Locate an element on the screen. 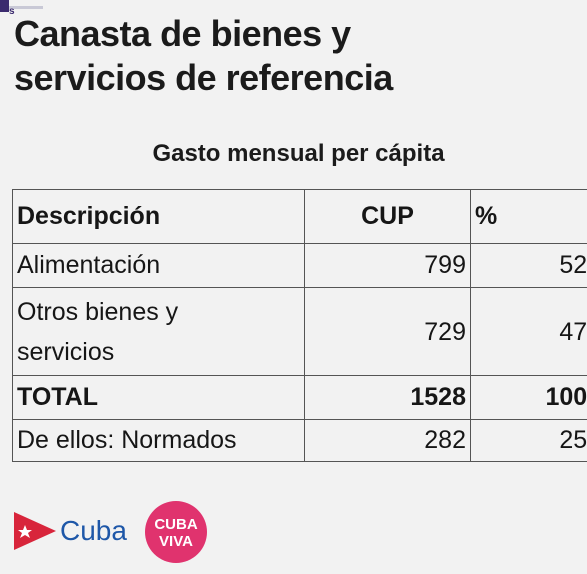  cuba-logo: Cuba is located at coordinates (69, 531).